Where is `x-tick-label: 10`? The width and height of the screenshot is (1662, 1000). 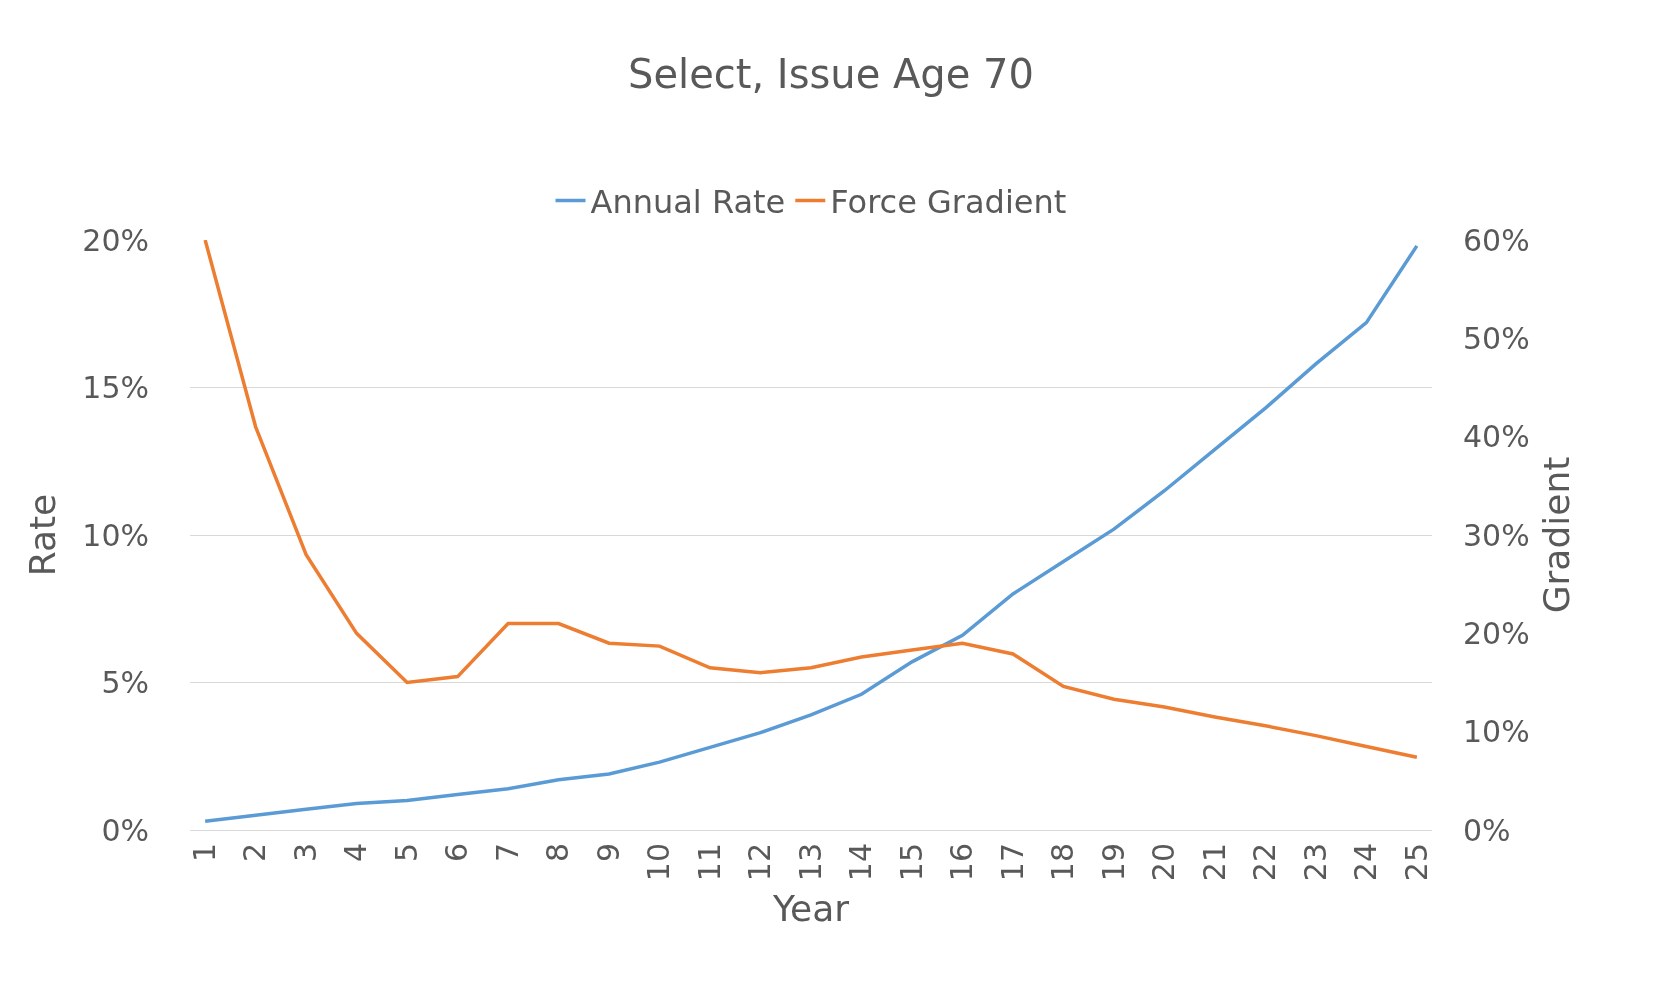
x-tick-label: 10 is located at coordinates (659, 862).